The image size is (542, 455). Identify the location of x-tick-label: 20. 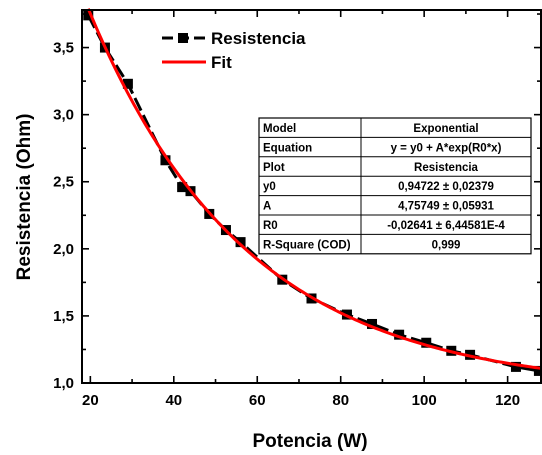
(90, 400).